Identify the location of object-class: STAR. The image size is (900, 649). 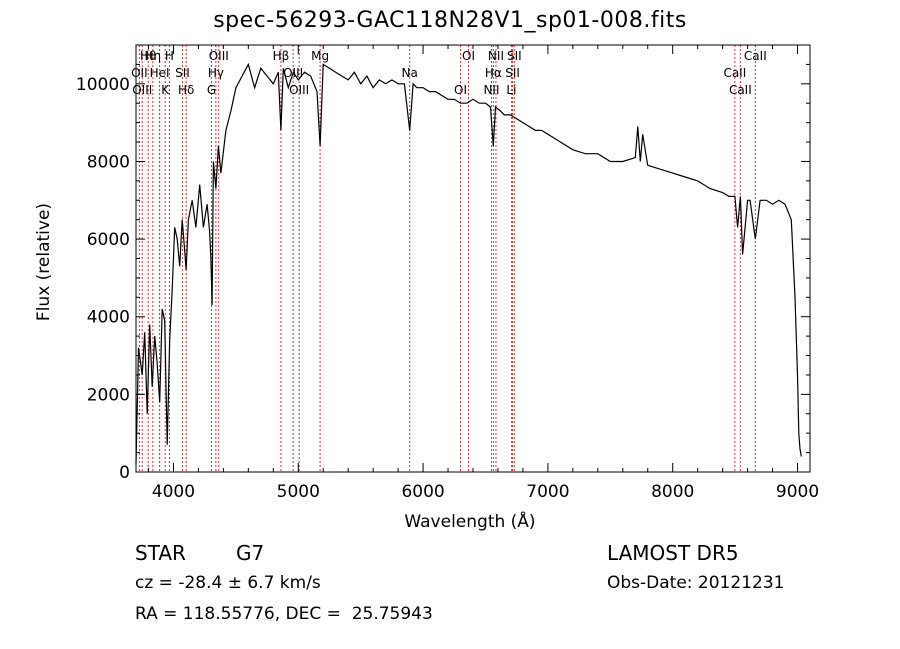
(160, 553).